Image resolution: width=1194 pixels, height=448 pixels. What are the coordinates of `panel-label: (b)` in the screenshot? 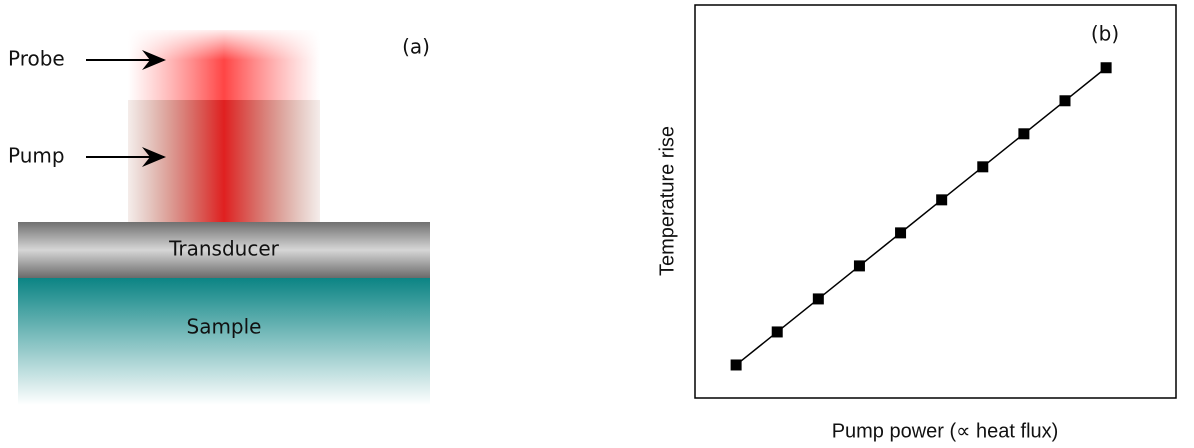 It's located at (1105, 34).